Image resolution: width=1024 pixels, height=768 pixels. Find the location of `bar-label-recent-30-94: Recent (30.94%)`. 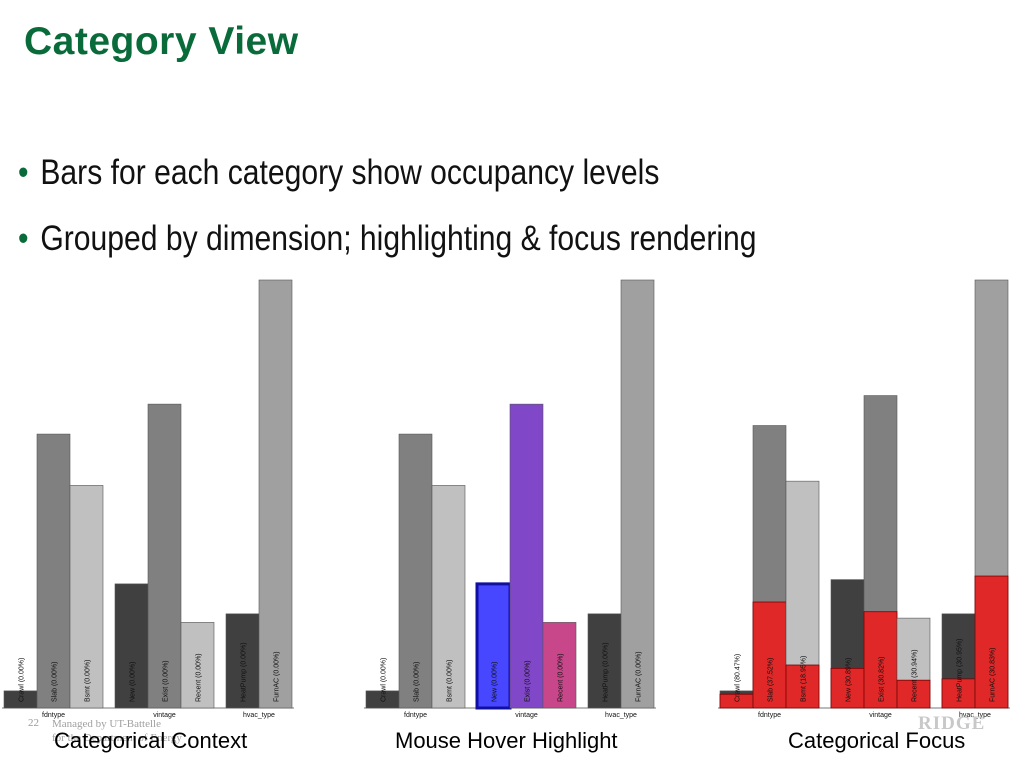

bar-label-recent-30-94: Recent (30.94%) is located at coordinates (915, 675).